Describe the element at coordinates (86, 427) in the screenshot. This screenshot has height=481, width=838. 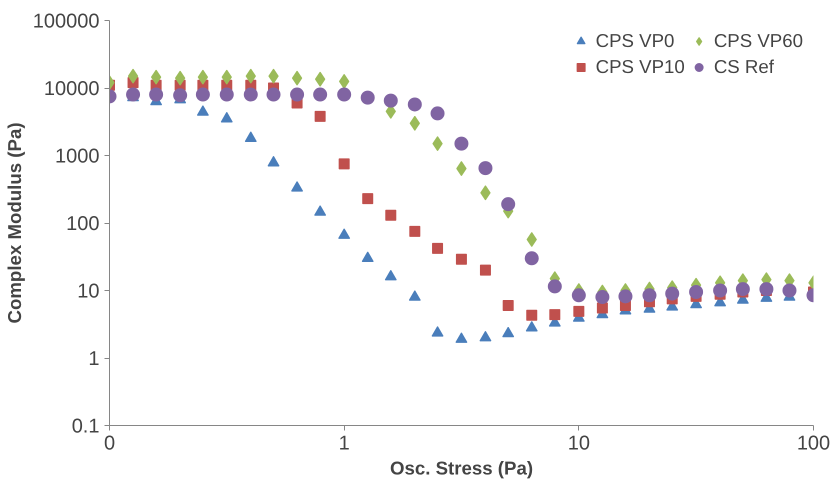
I see `y-tick-label: 0.1` at that location.